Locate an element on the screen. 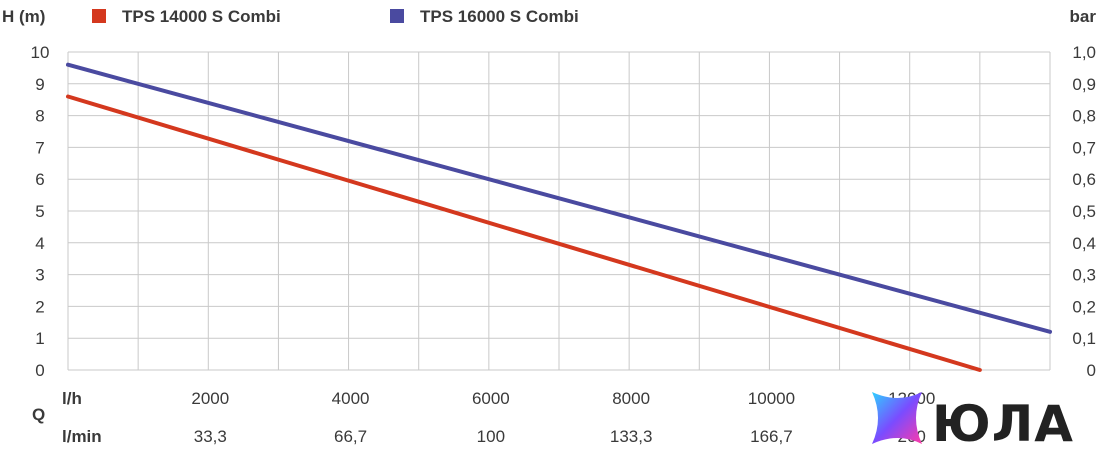  y-tick-label-right: 0,1 is located at coordinates (1084, 338).